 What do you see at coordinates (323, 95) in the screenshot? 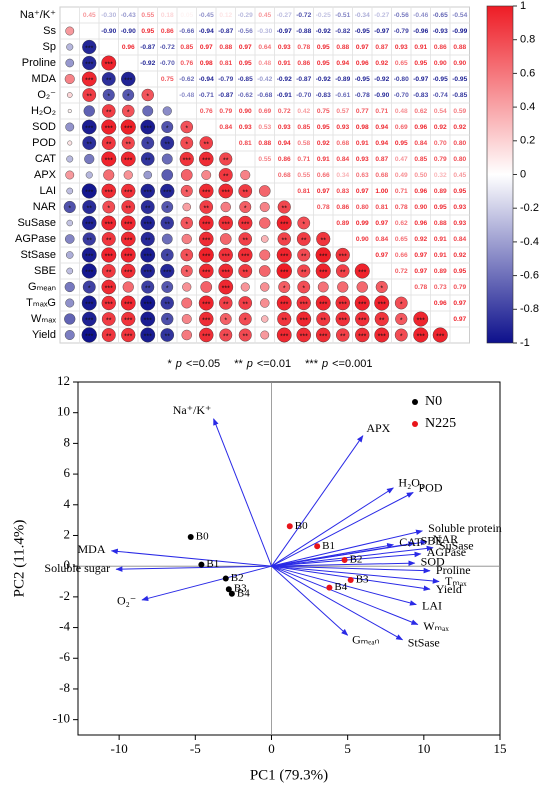
I see `correlation-value: -0.83` at bounding box center [323, 95].